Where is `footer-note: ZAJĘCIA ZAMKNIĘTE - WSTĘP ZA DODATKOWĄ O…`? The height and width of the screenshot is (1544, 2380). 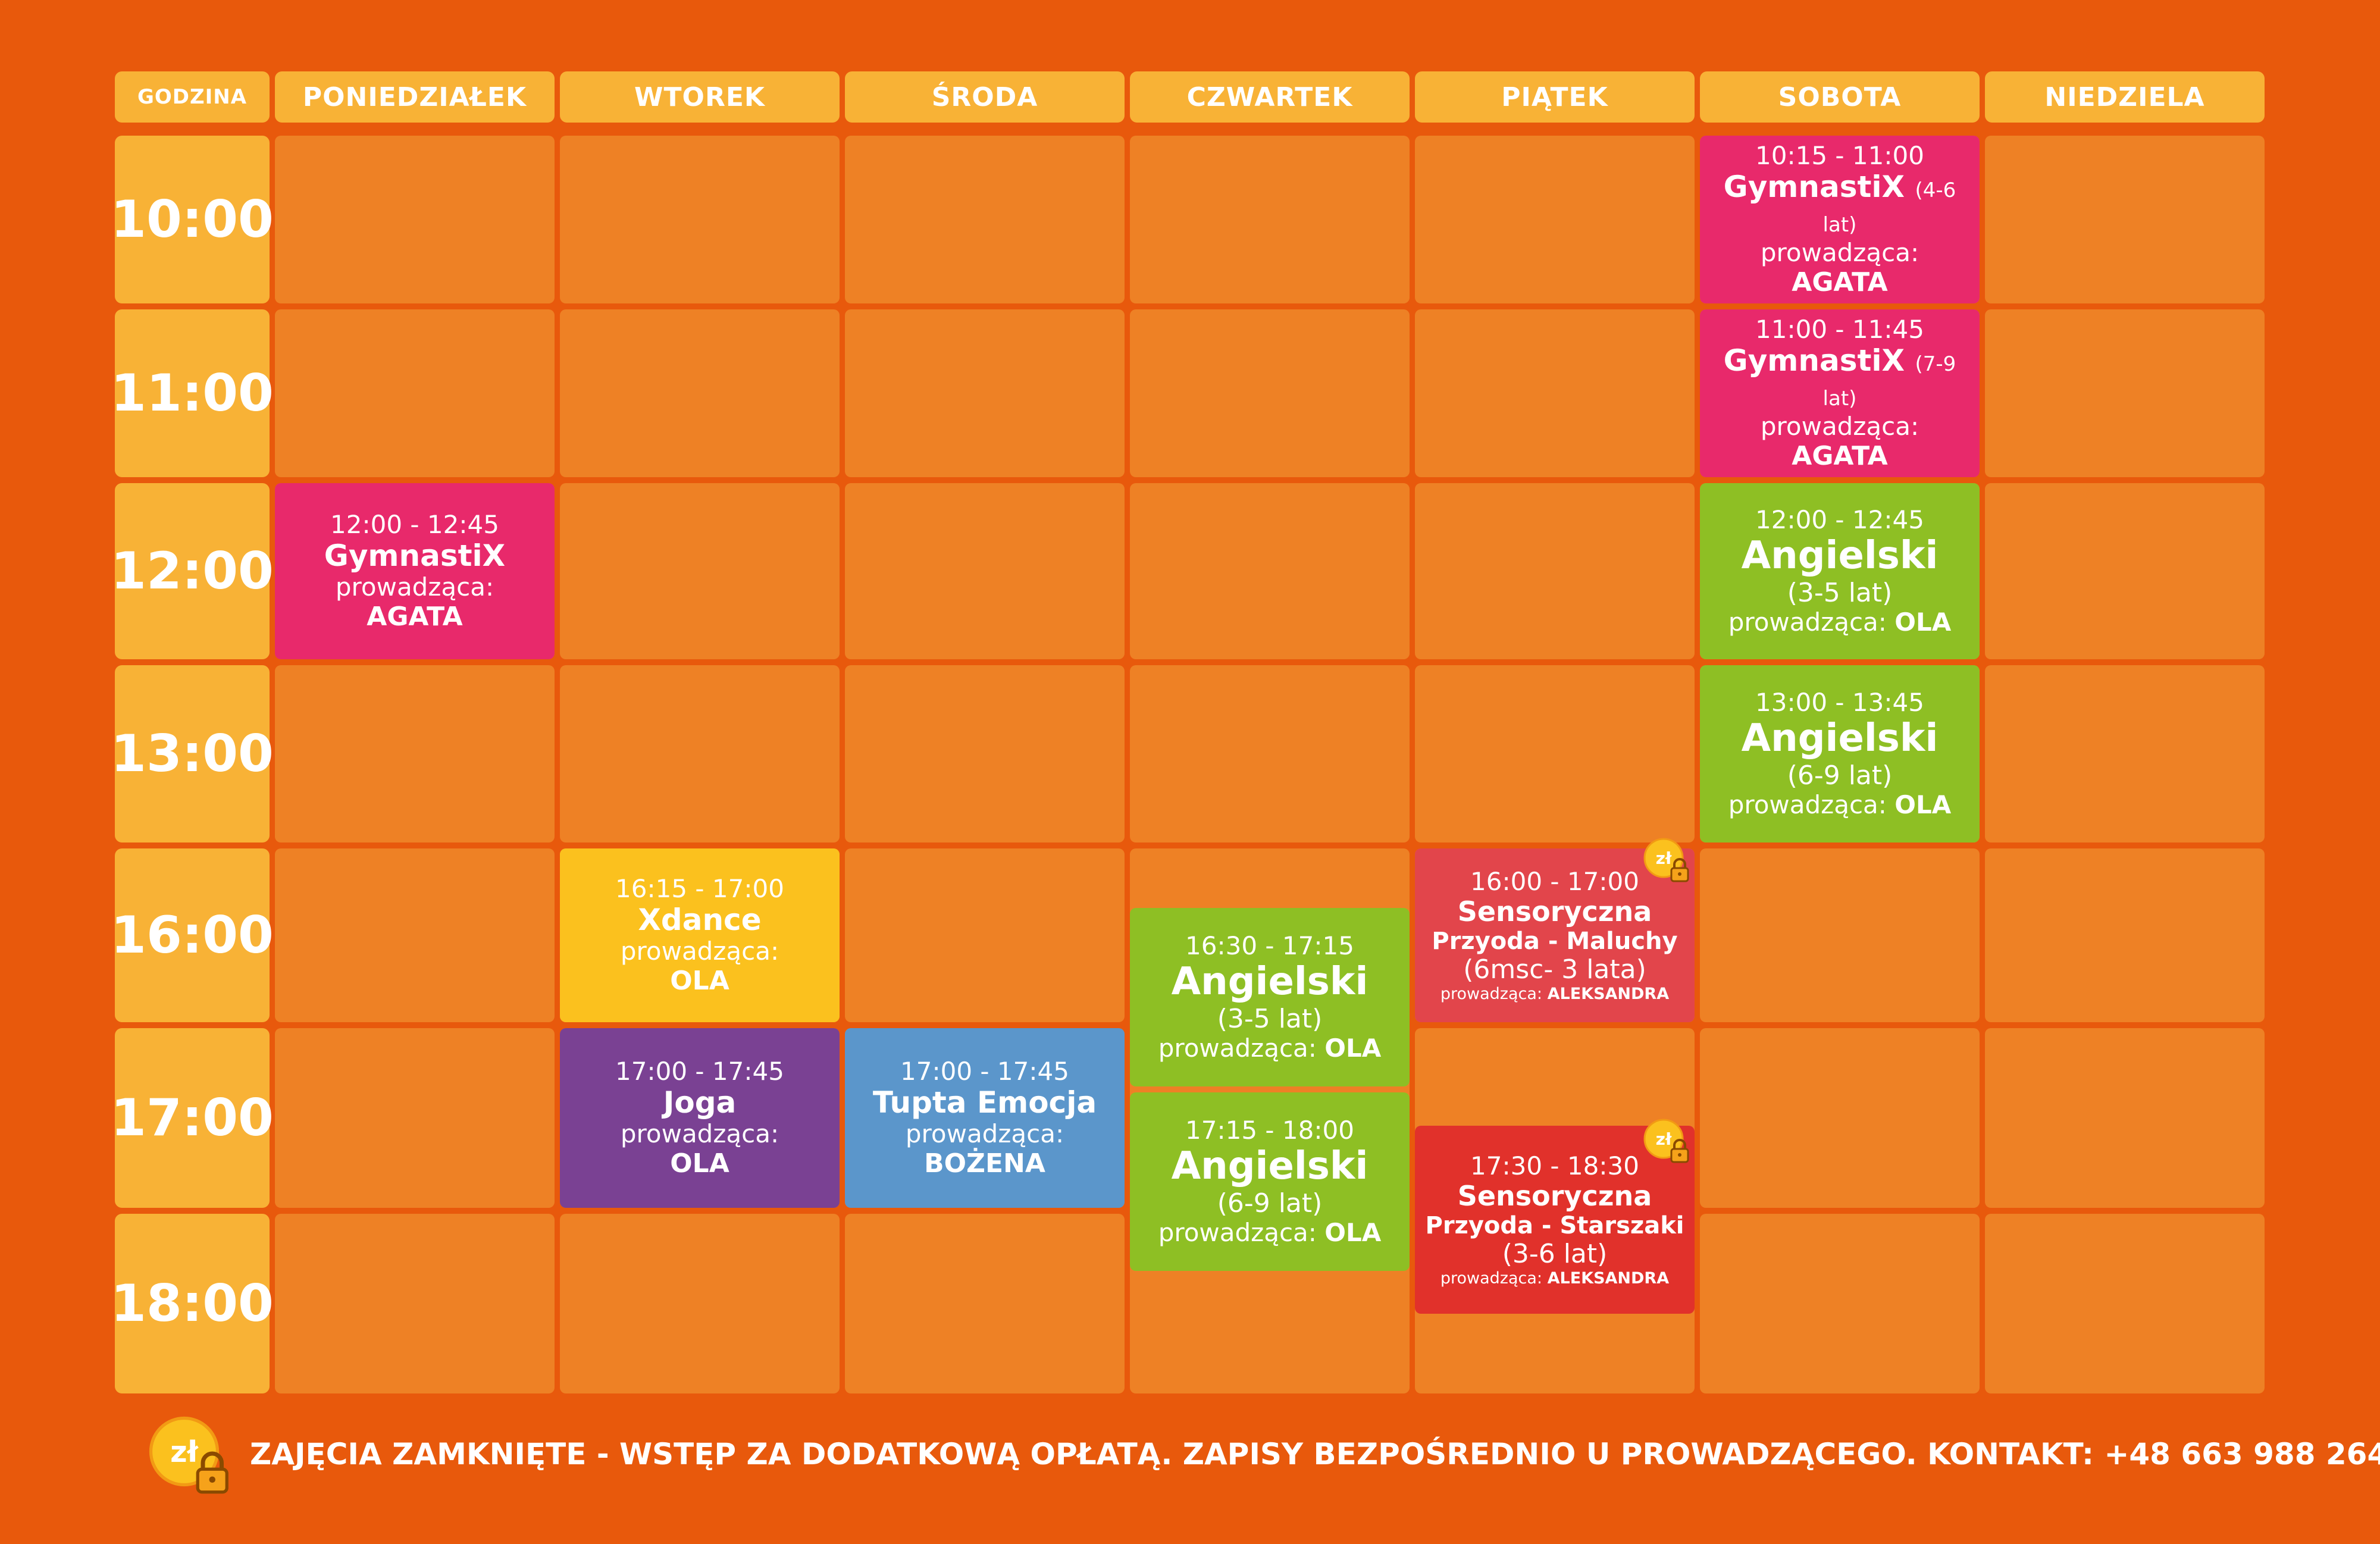
footer-note: ZAJĘCIA ZAMKNIĘTE - WSTĘP ZA DODATKOWĄ O… is located at coordinates (1315, 1454).